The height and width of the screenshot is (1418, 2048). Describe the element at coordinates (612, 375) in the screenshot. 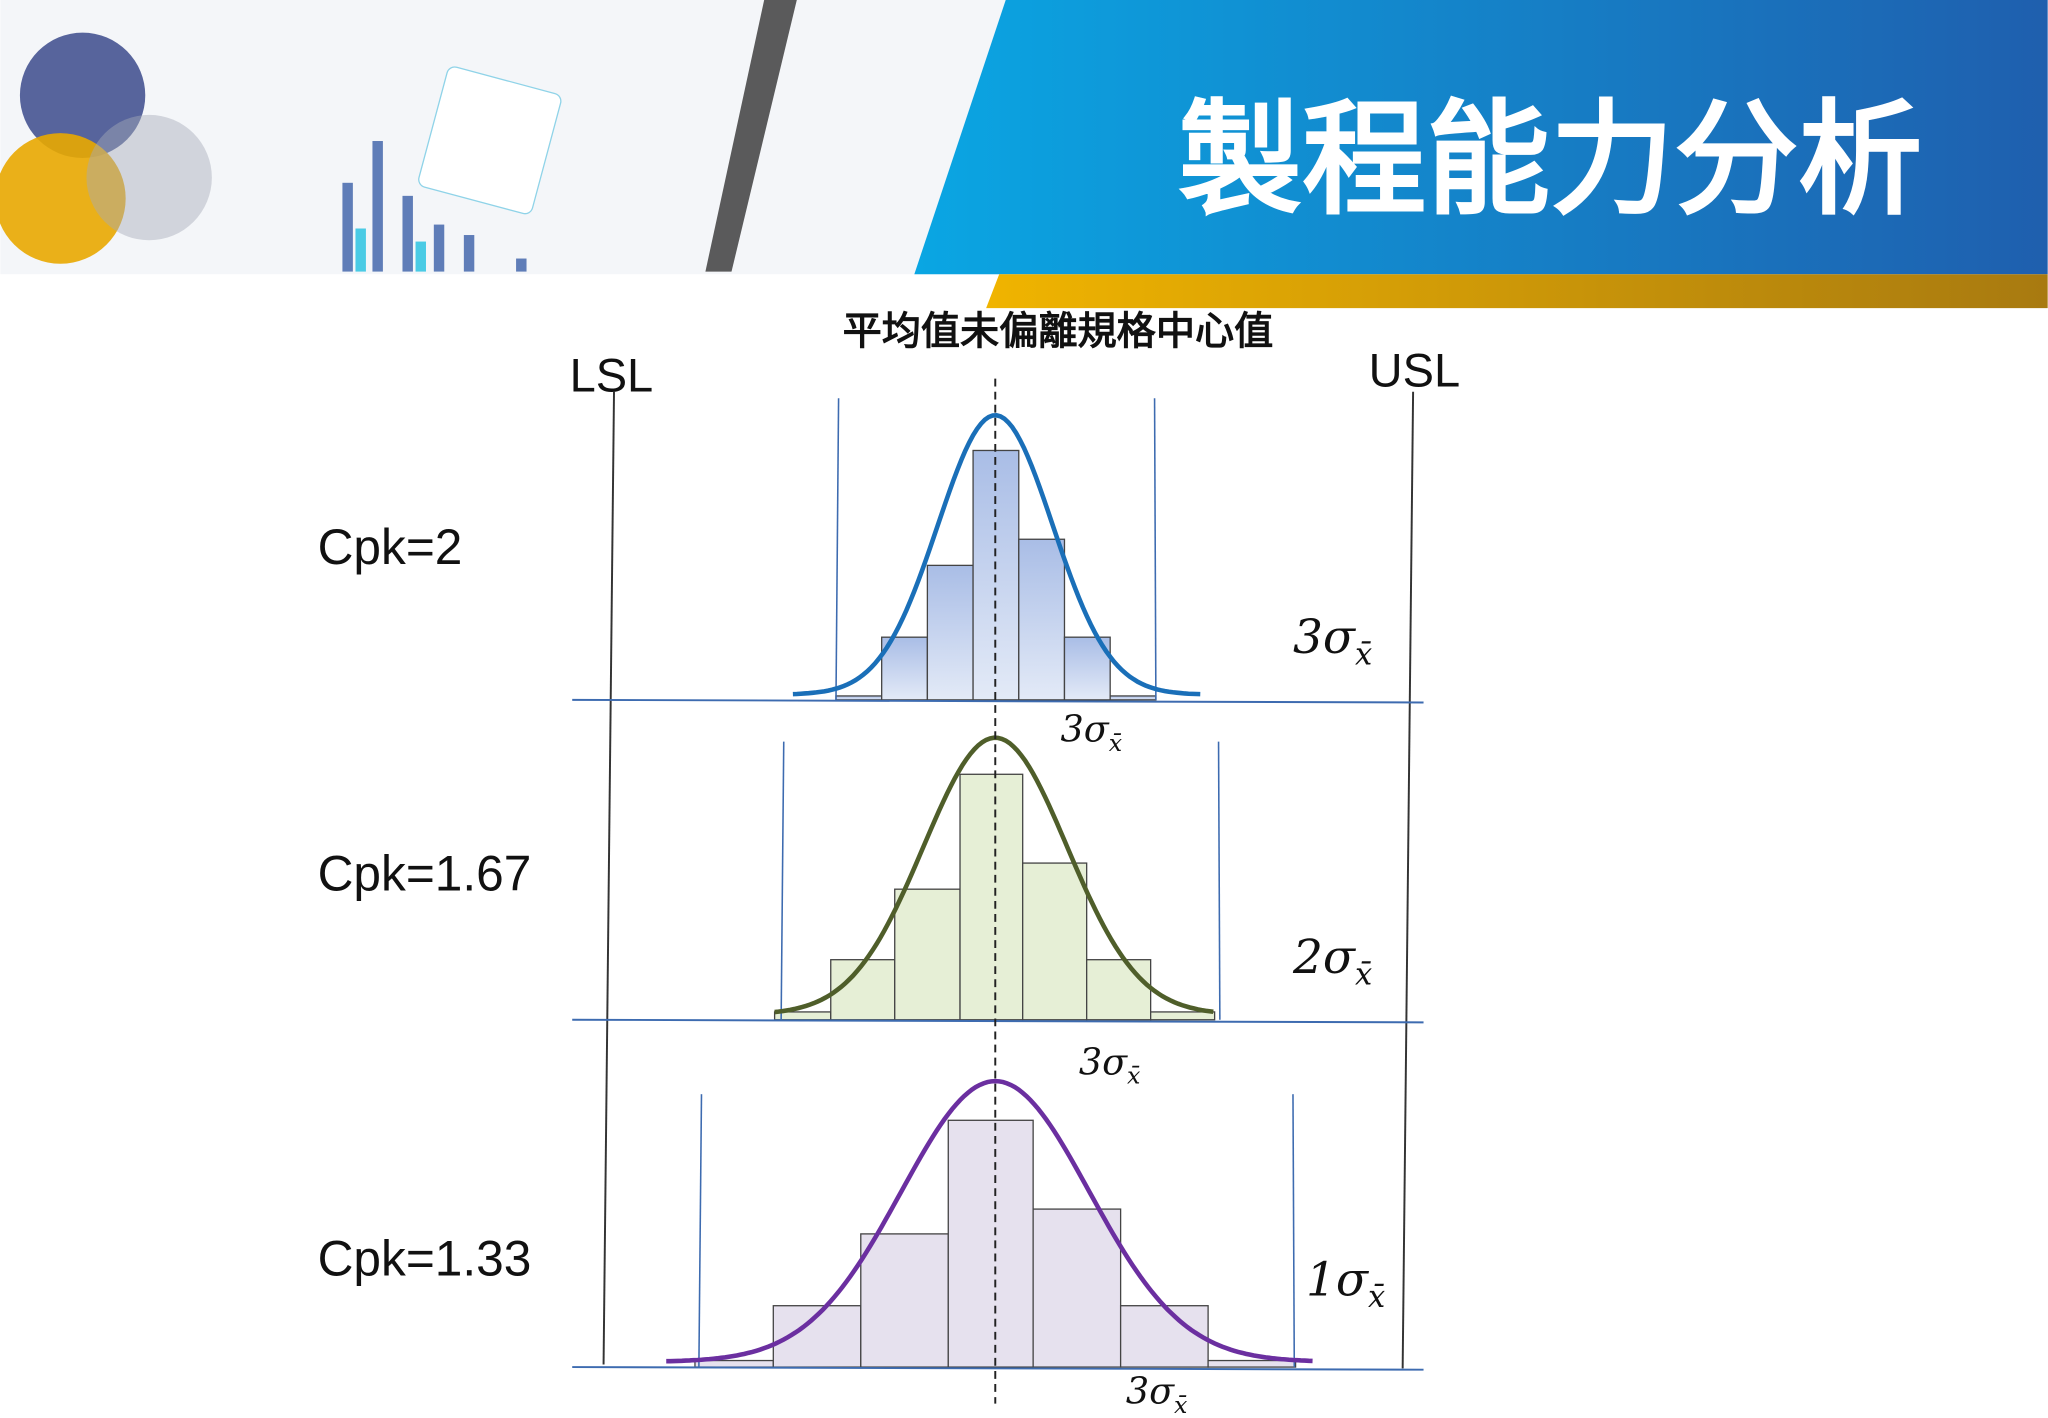

I see `lsl-label: LSL` at that location.